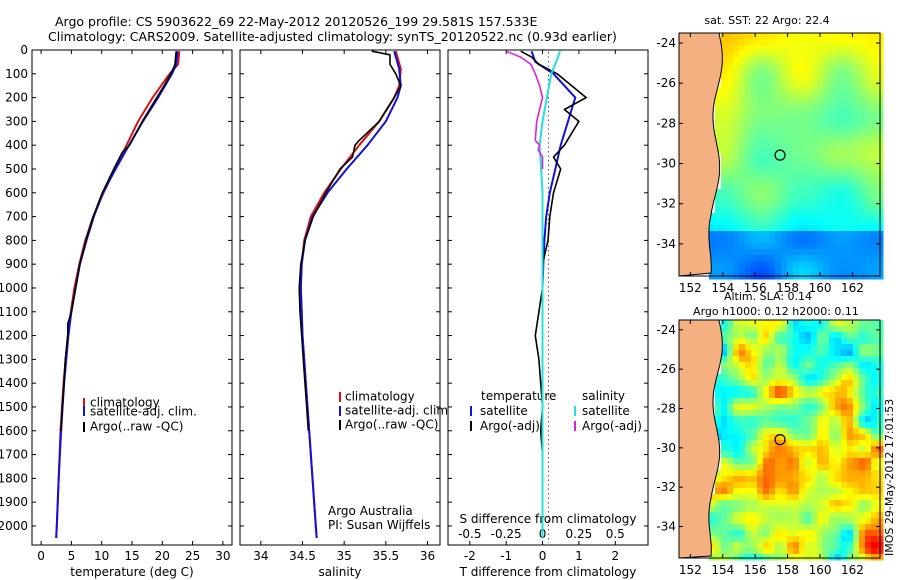  Describe the element at coordinates (339, 572) in the screenshot. I see `salinity-xlabel: salinity` at that location.